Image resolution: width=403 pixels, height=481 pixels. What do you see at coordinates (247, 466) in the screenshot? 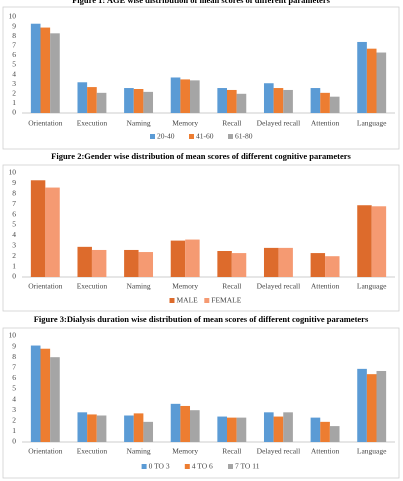
I see `legend-label: 7 TO 11` at bounding box center [247, 466].